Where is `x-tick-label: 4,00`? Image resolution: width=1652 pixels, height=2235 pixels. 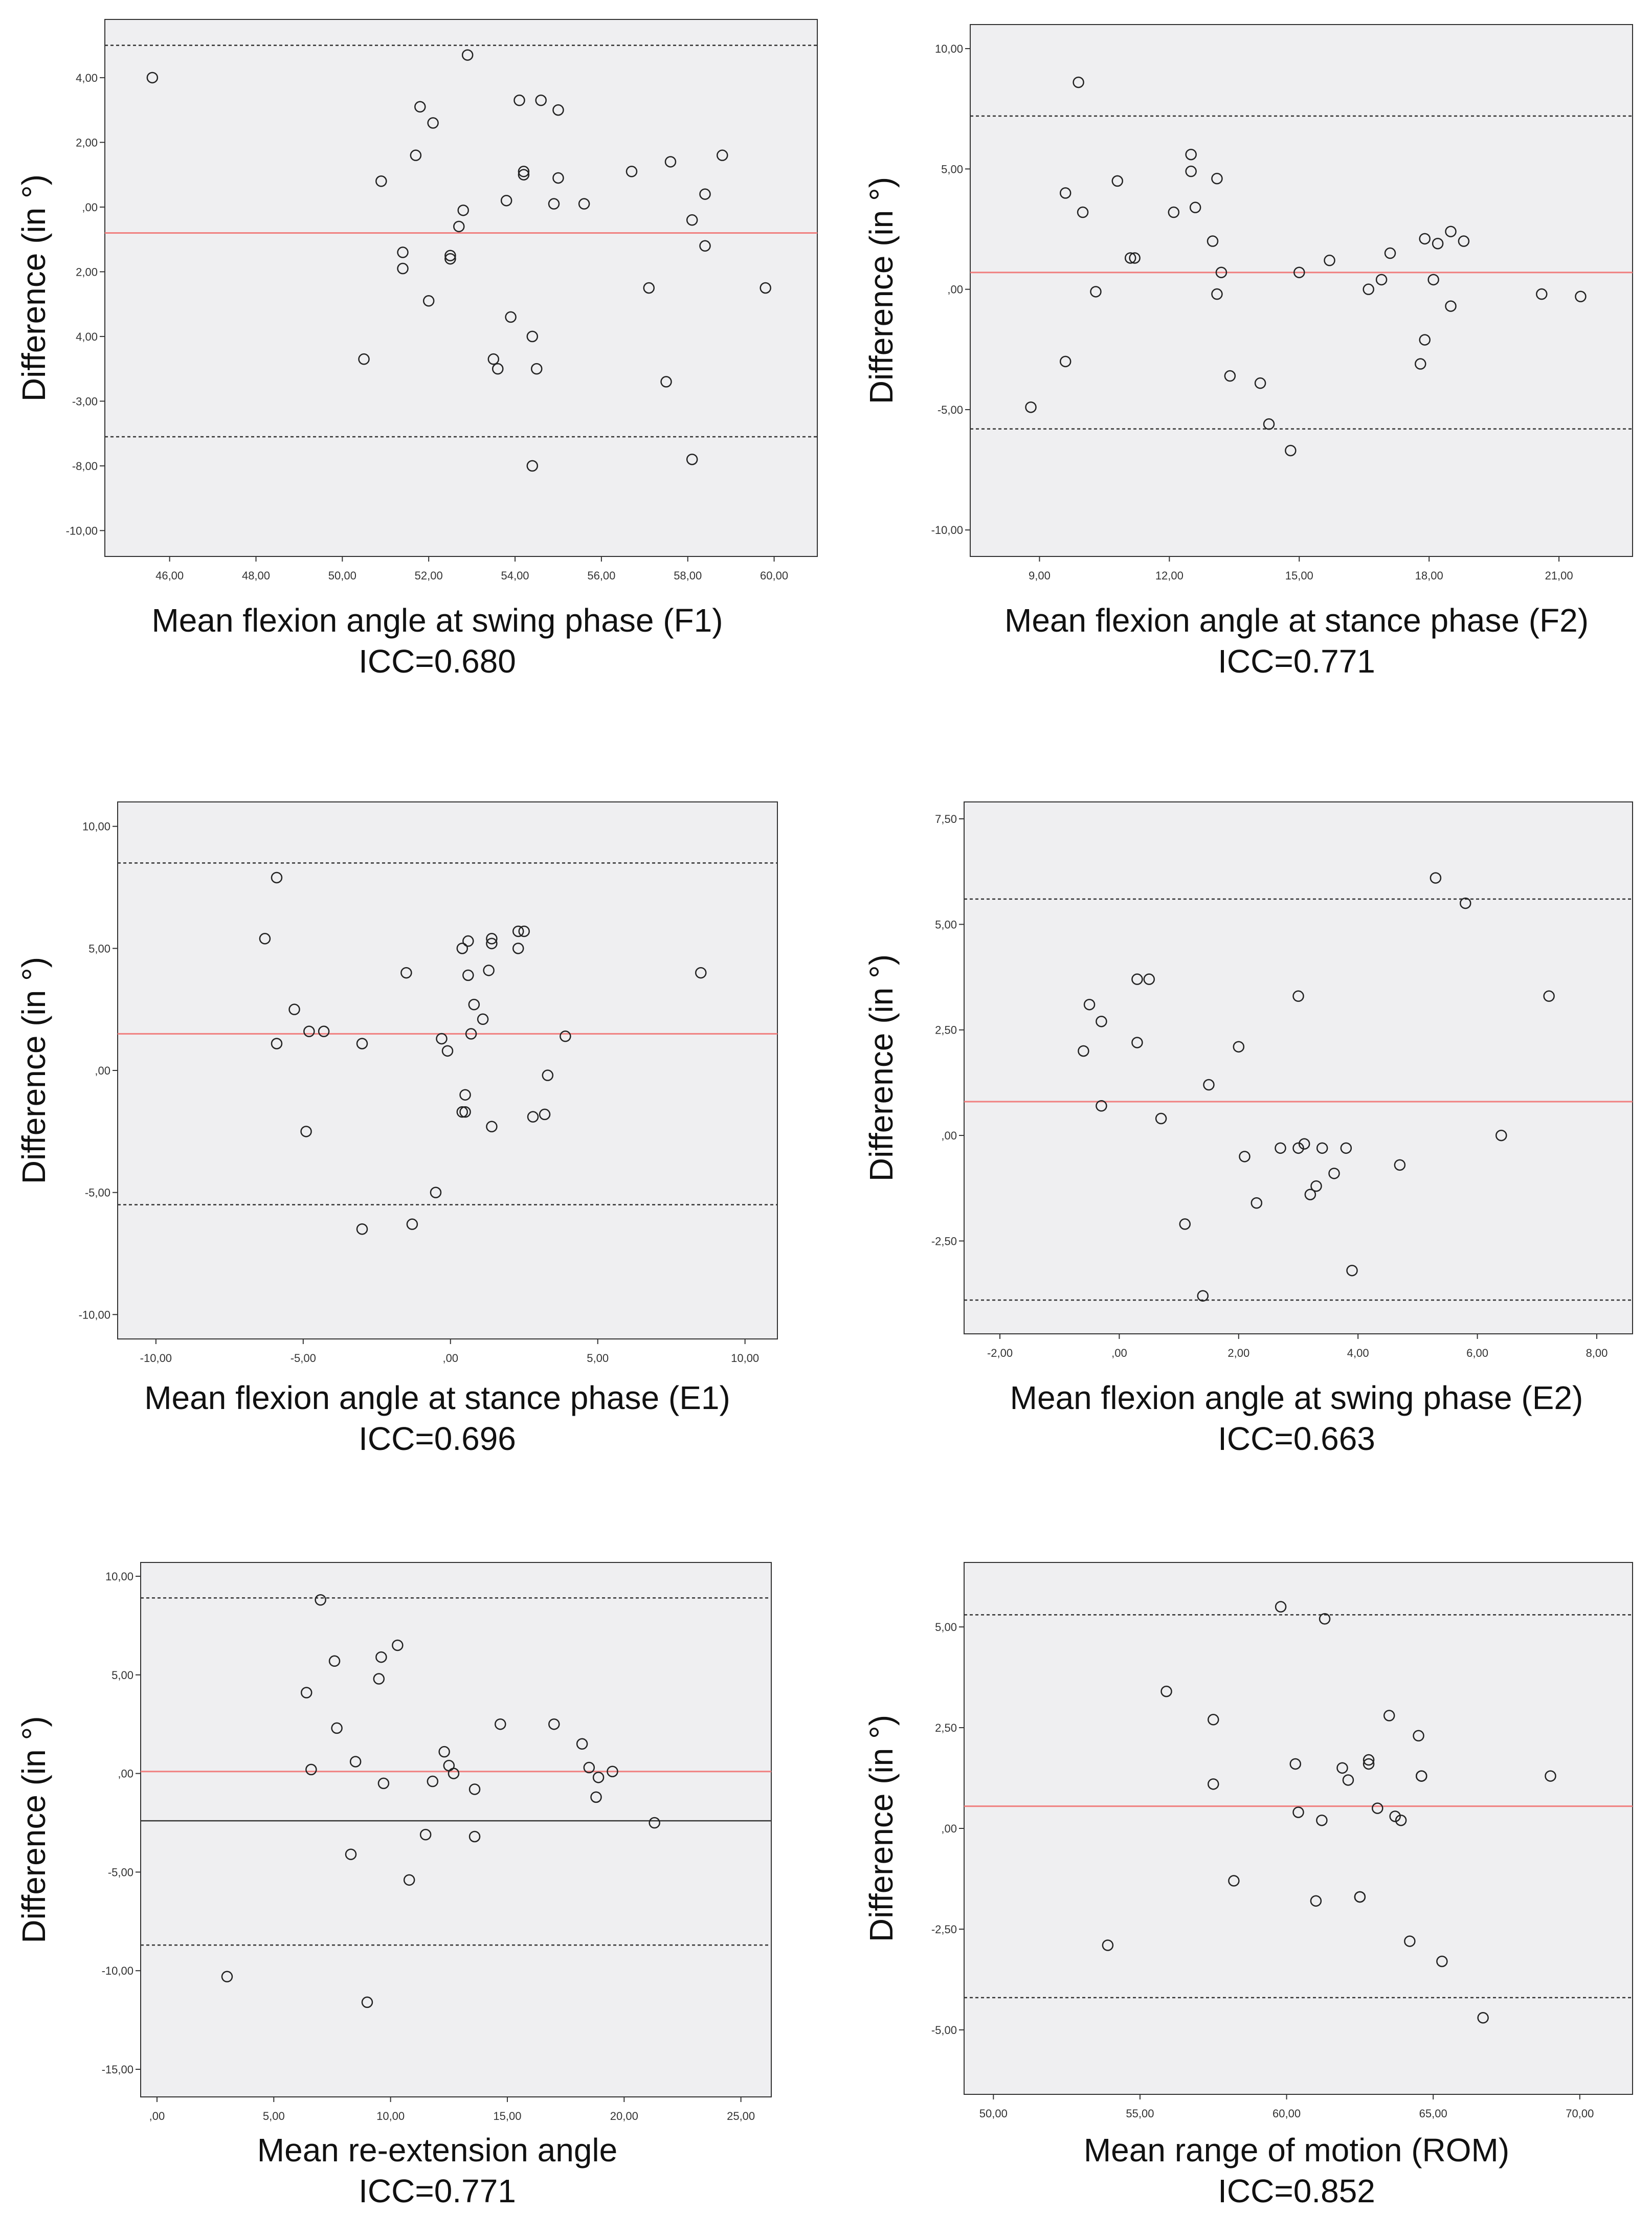
x-tick-label: 4,00 is located at coordinates (1358, 1353).